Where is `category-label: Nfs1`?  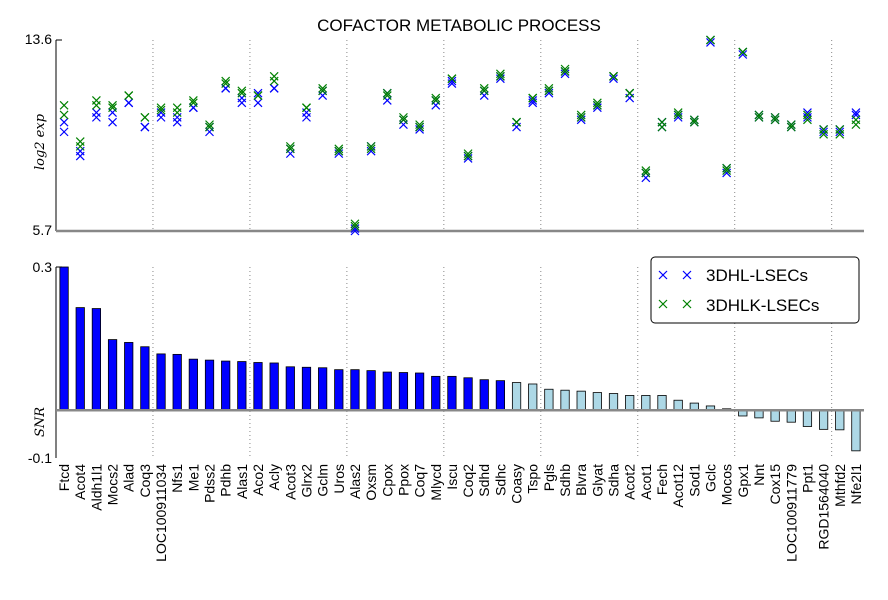 category-label: Nfs1 is located at coordinates (177, 478).